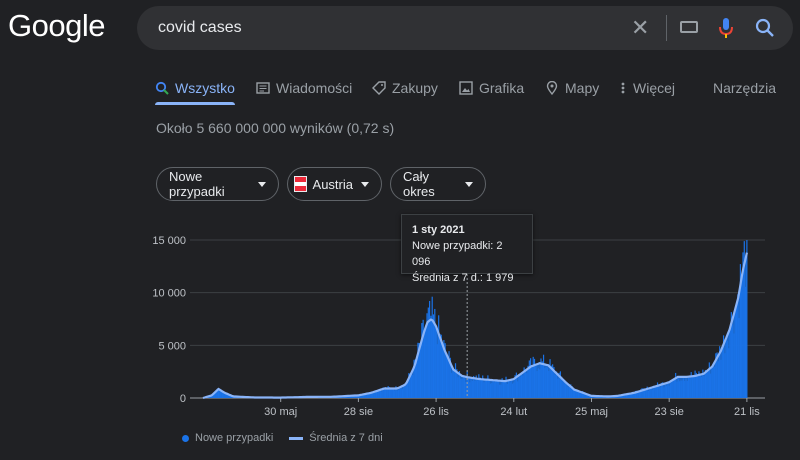  Describe the element at coordinates (56, 25) in the screenshot. I see `google-logo: Google` at that location.